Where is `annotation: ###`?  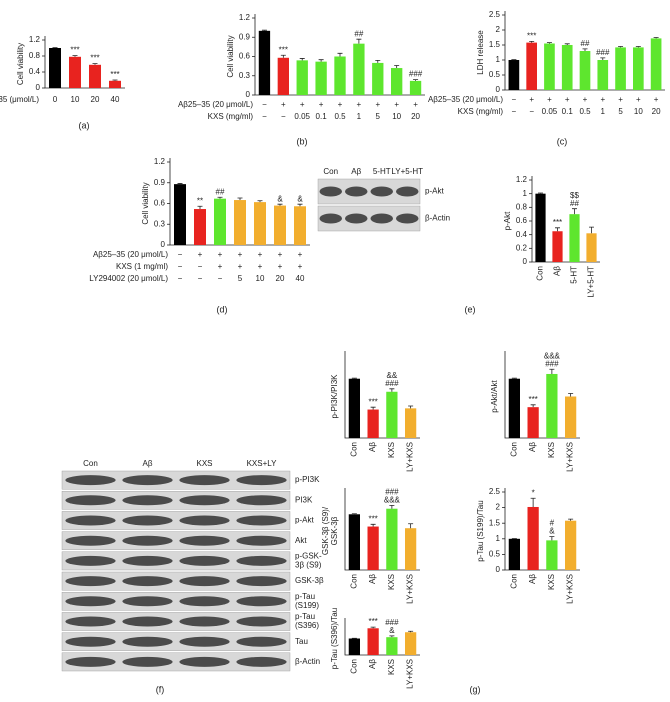 annotation: ### is located at coordinates (392, 622).